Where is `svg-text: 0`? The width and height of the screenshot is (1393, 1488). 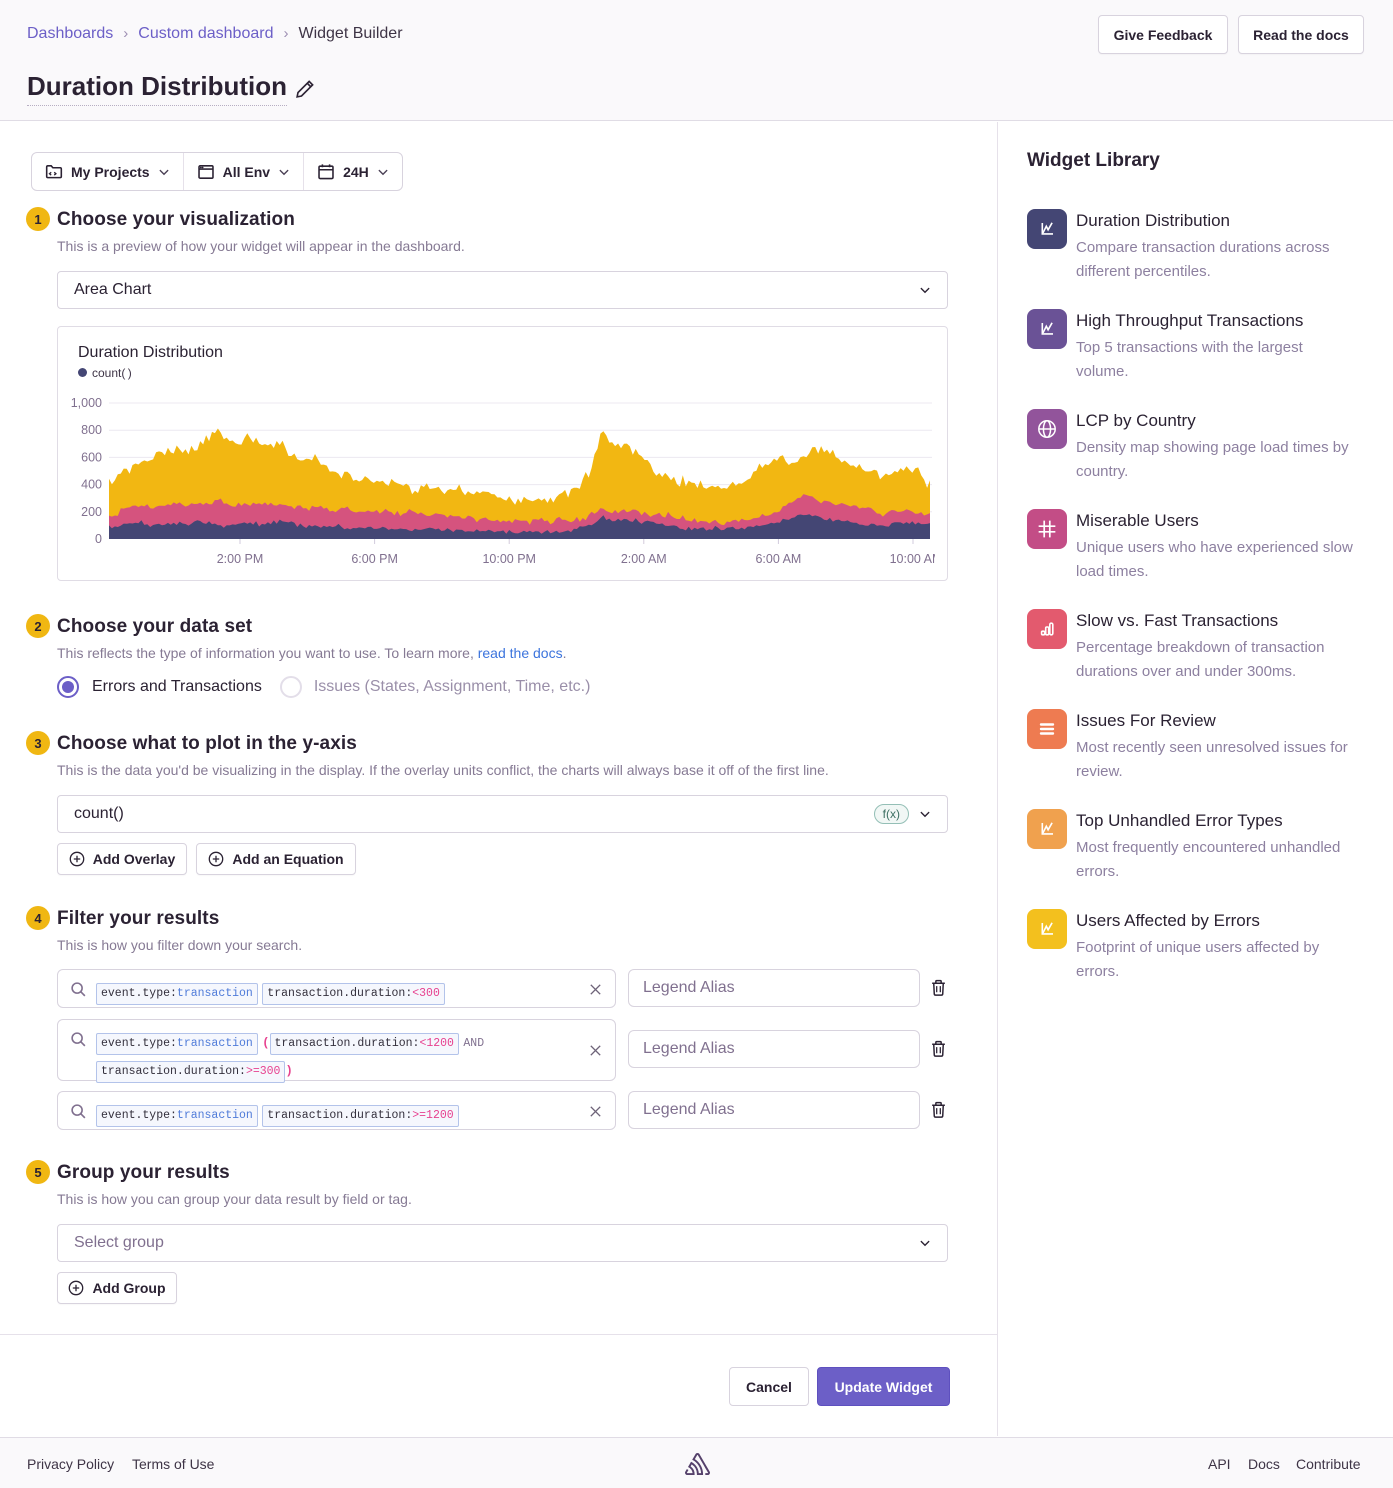 svg-text: 0 is located at coordinates (98, 539).